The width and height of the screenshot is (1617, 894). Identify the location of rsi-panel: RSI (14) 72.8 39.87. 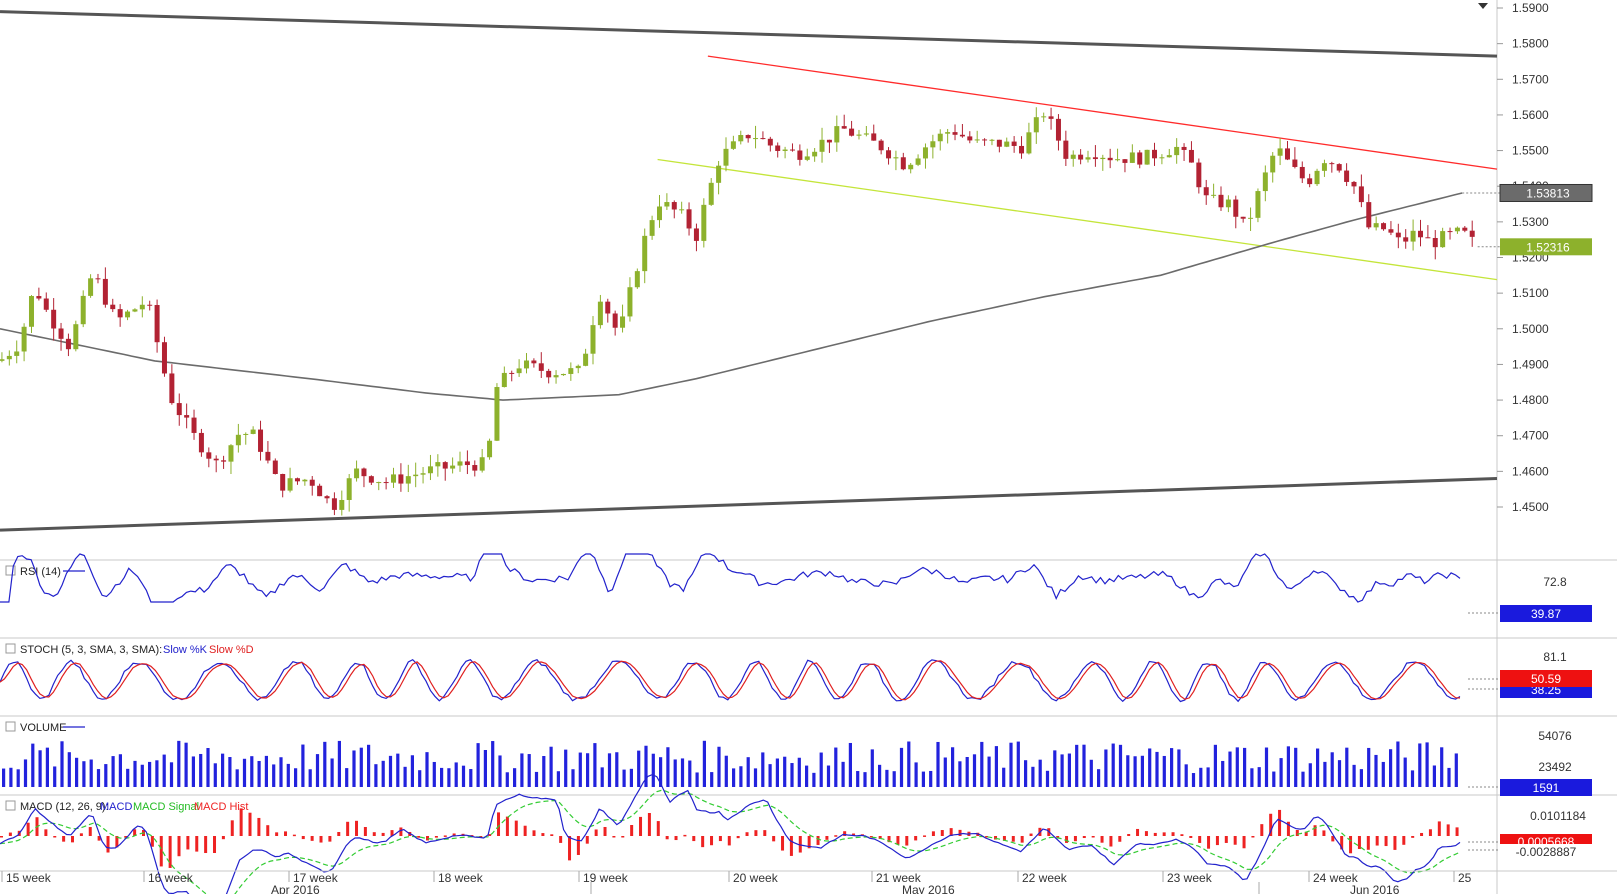
(808, 596).